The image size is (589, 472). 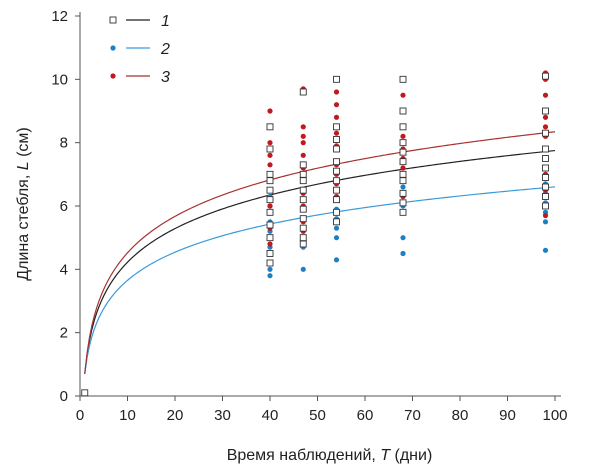 I want to click on legend: 1 2 3, so click(x=139, y=49).